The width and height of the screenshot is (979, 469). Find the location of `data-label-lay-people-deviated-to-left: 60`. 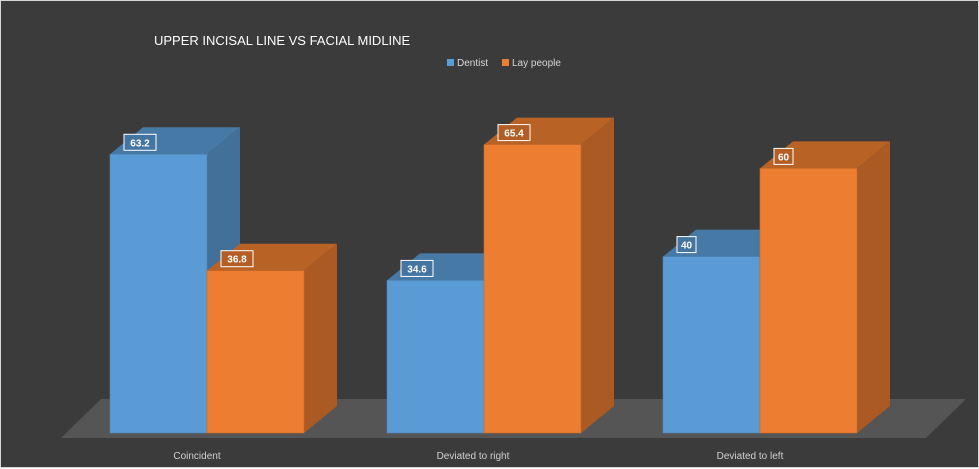

data-label-lay-people-deviated-to-left: 60 is located at coordinates (783, 156).